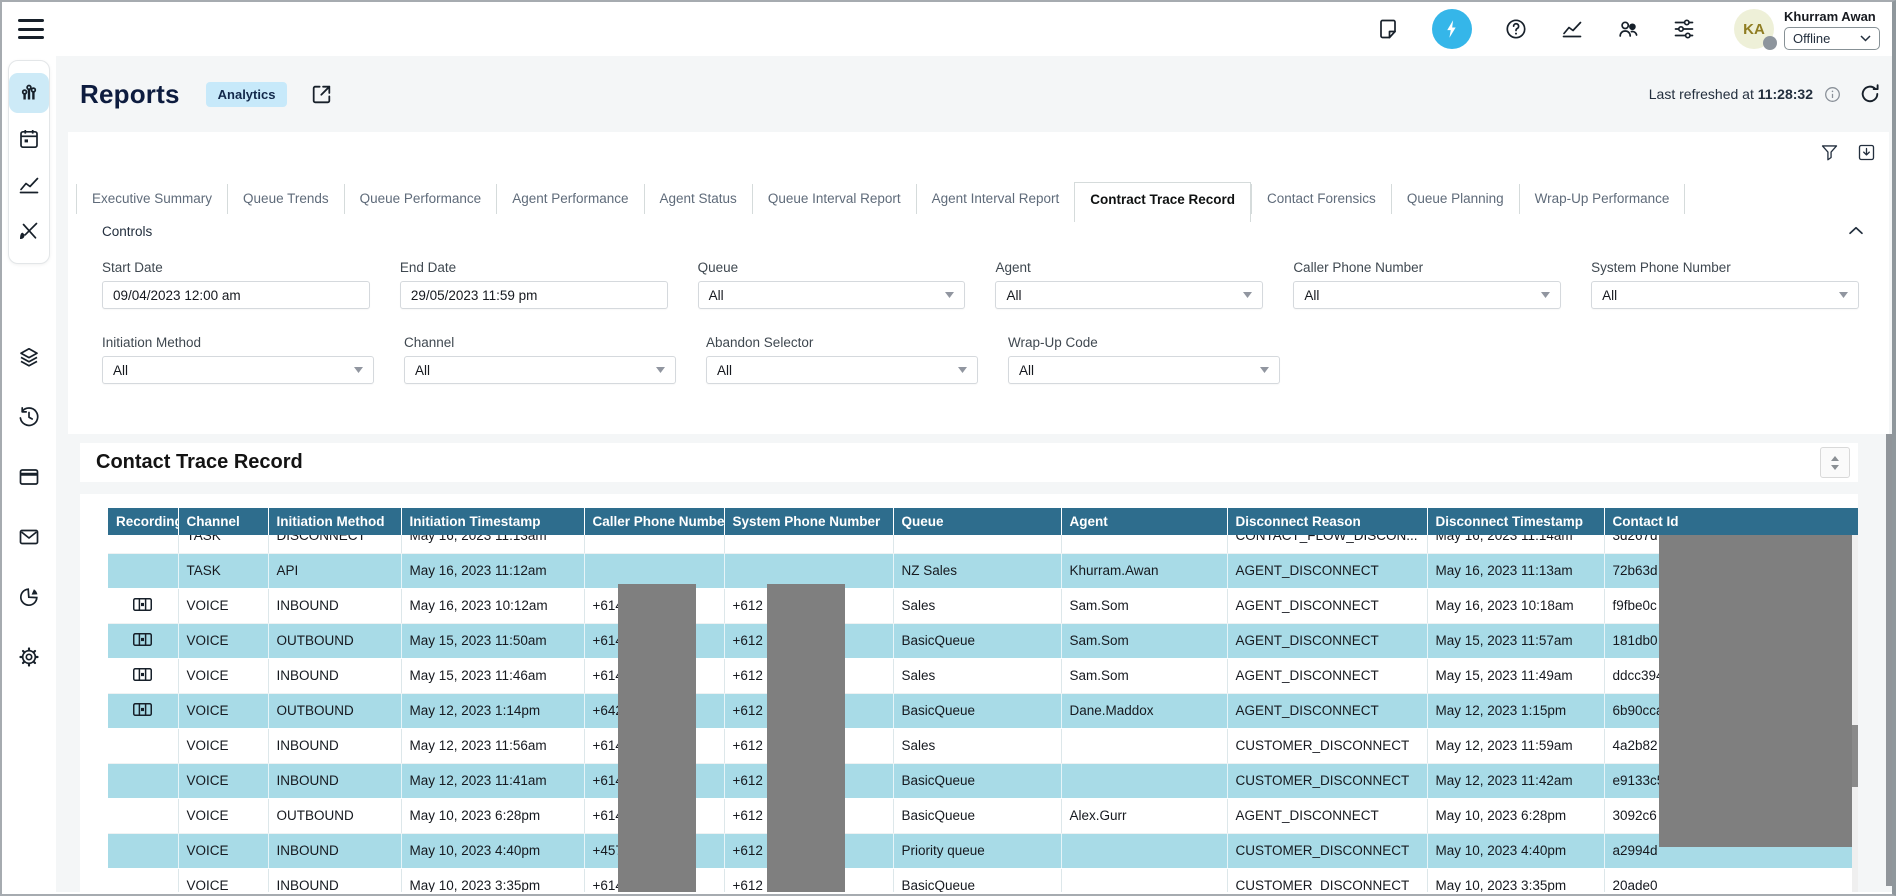 The image size is (1896, 896). I want to click on cell-queue, so click(977, 544).